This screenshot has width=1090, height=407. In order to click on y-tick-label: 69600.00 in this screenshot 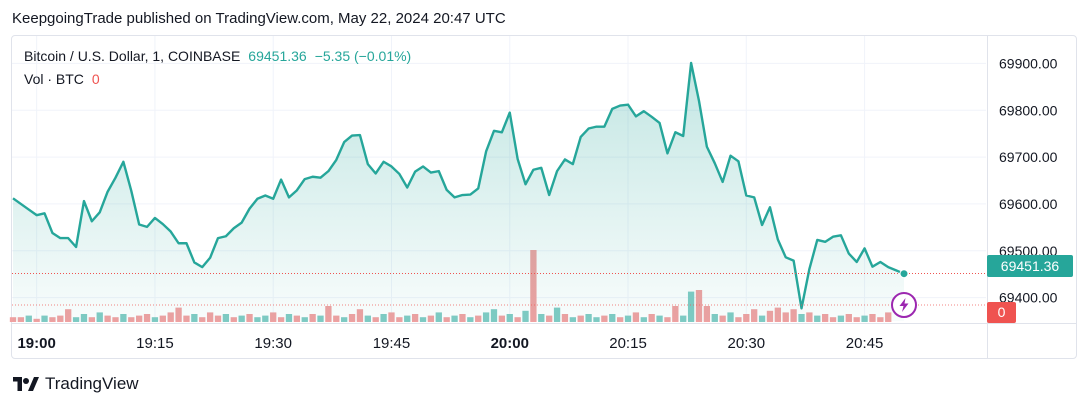, I will do `click(1028, 204)`.